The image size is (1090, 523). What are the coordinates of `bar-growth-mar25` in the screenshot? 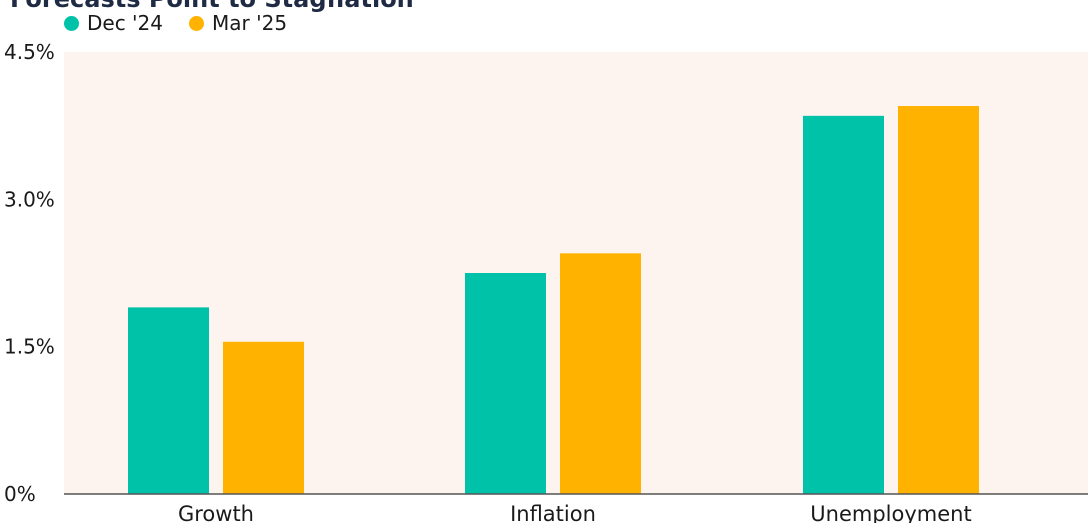 It's located at (263, 417).